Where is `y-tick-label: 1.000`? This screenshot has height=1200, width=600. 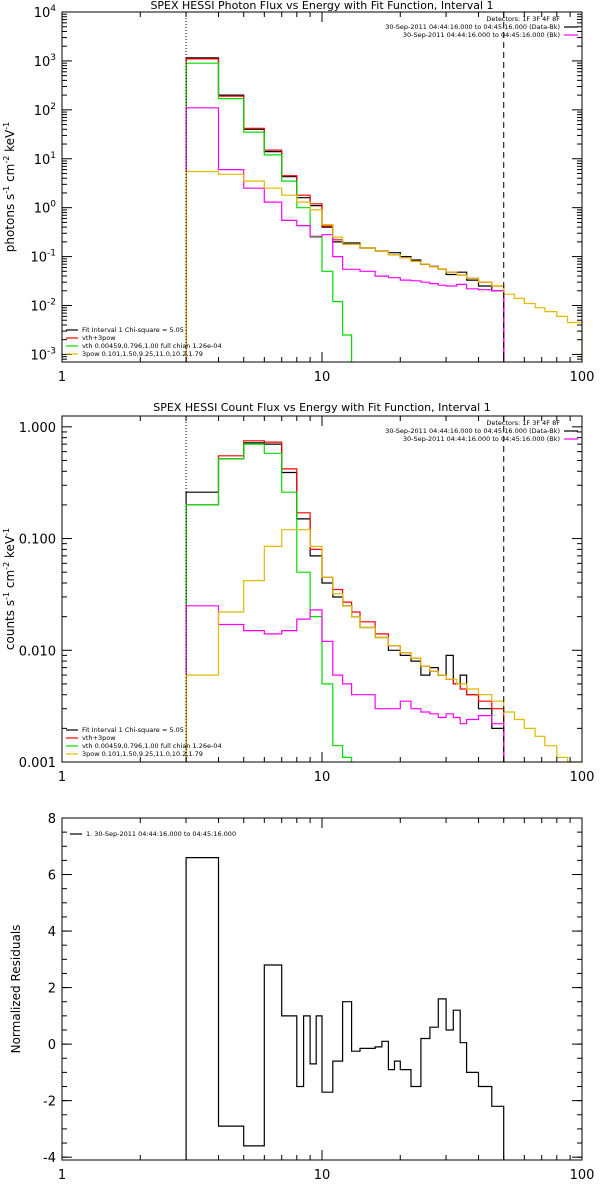 y-tick-label: 1.000 is located at coordinates (37, 428).